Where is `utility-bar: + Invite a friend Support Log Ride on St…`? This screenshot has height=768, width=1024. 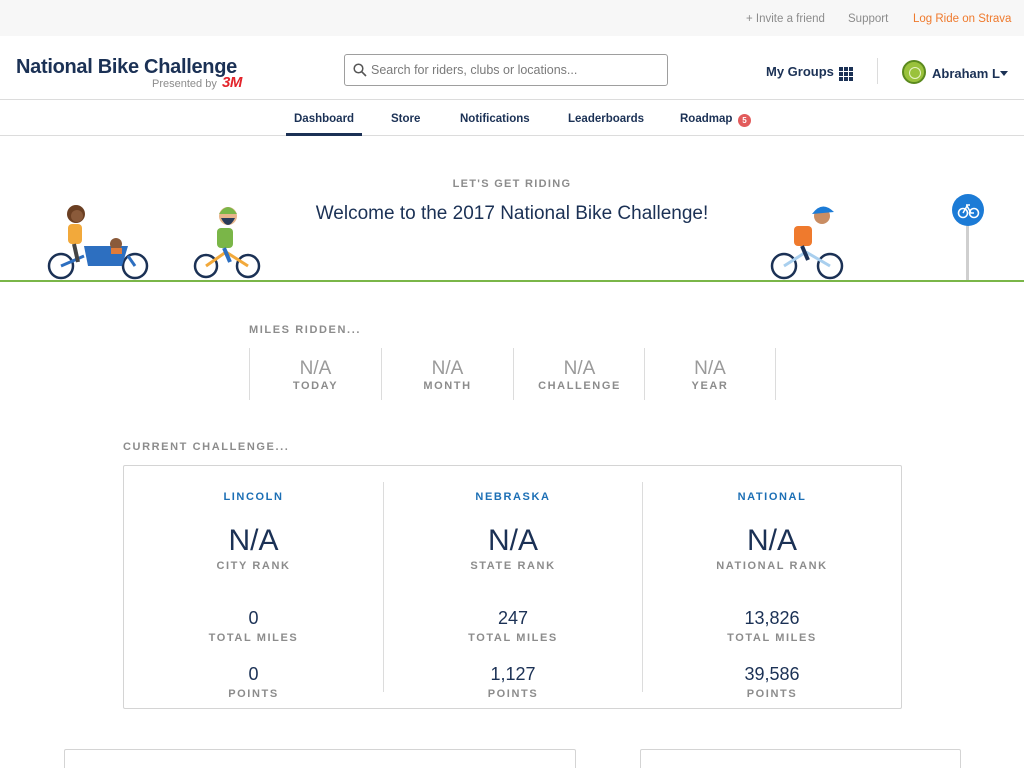 utility-bar: + Invite a friend Support Log Ride on St… is located at coordinates (512, 18).